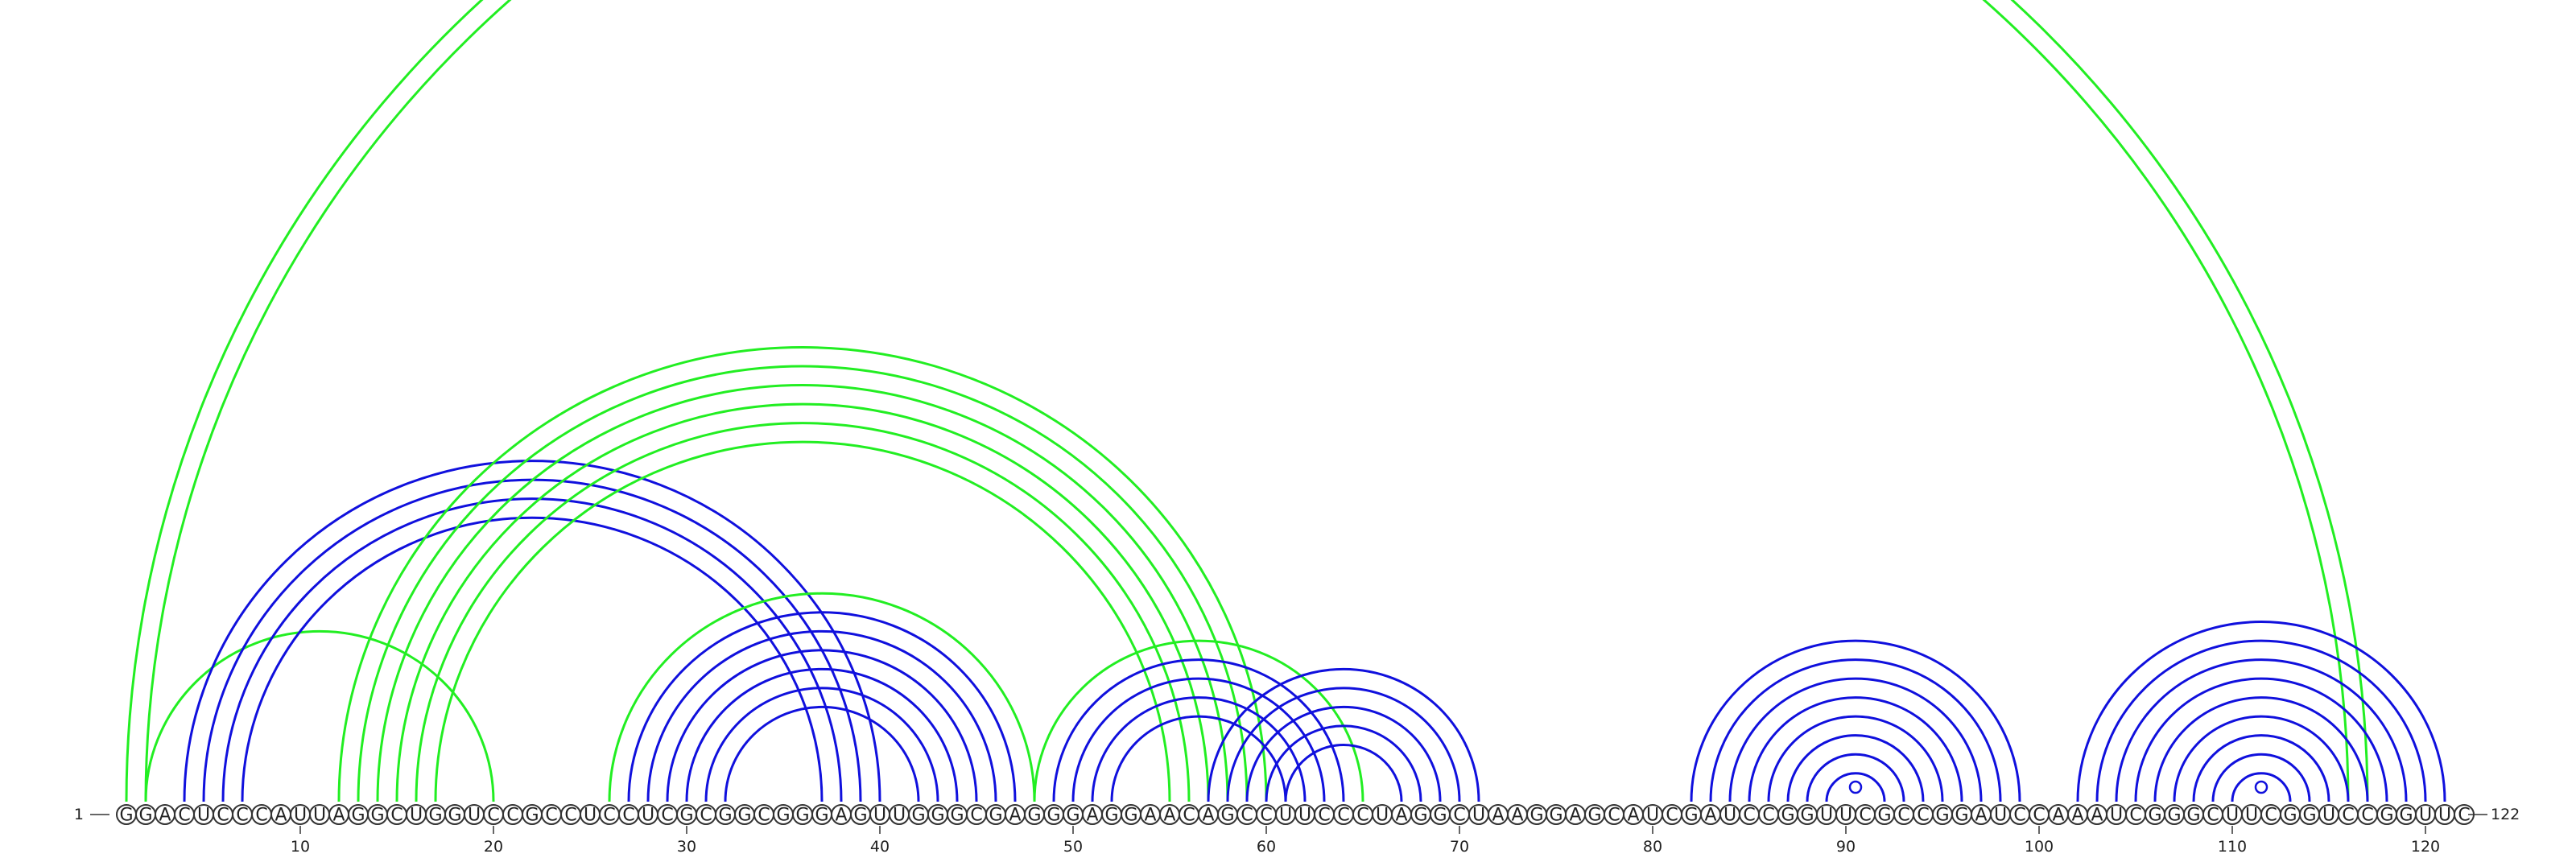 The height and width of the screenshot is (858, 2576). Describe the element at coordinates (686, 847) in the screenshot. I see `tick-label: 30` at that location.